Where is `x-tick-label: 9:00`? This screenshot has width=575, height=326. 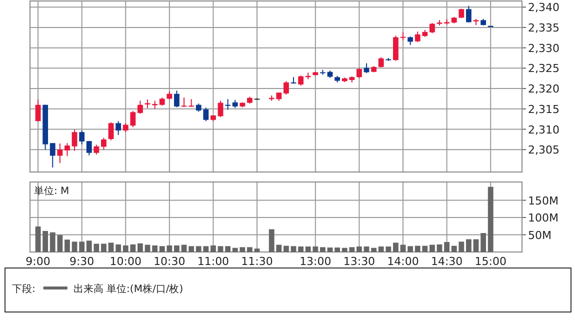 x-tick-label: 9:00 is located at coordinates (38, 261).